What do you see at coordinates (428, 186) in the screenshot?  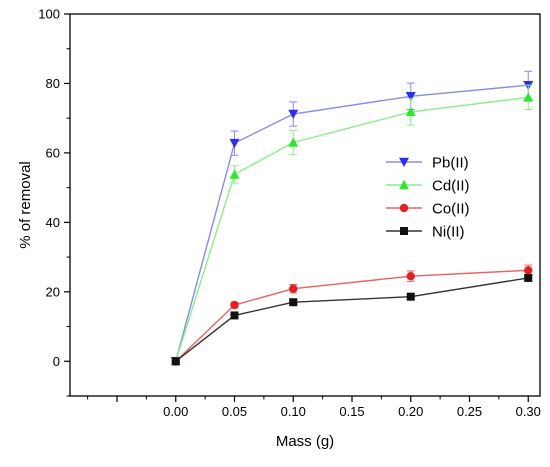 I see `legend-item: Cd(II)` at bounding box center [428, 186].